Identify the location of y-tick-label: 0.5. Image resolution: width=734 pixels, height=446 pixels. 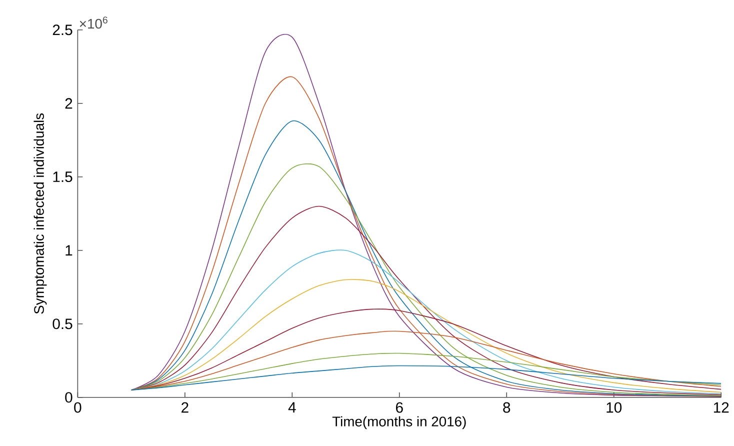
(62, 324).